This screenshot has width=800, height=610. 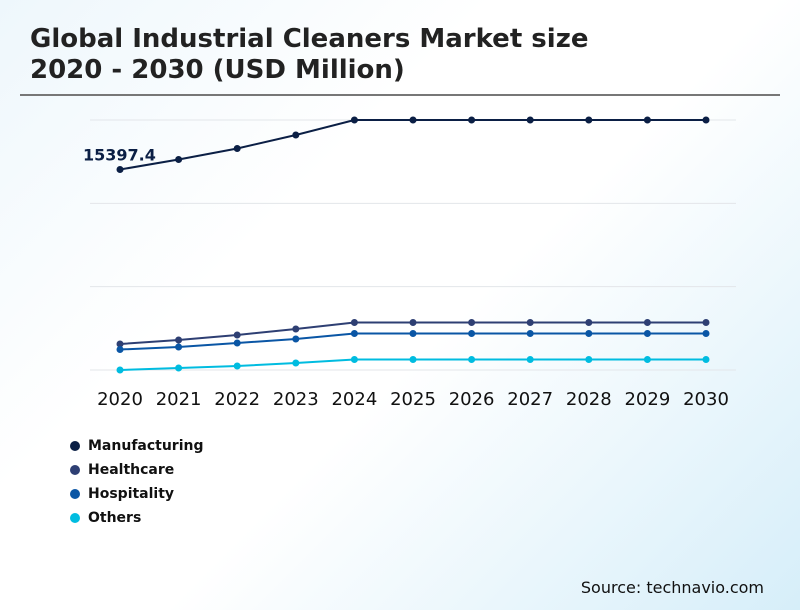 I want to click on legend-label: Healthcare, so click(x=131, y=470).